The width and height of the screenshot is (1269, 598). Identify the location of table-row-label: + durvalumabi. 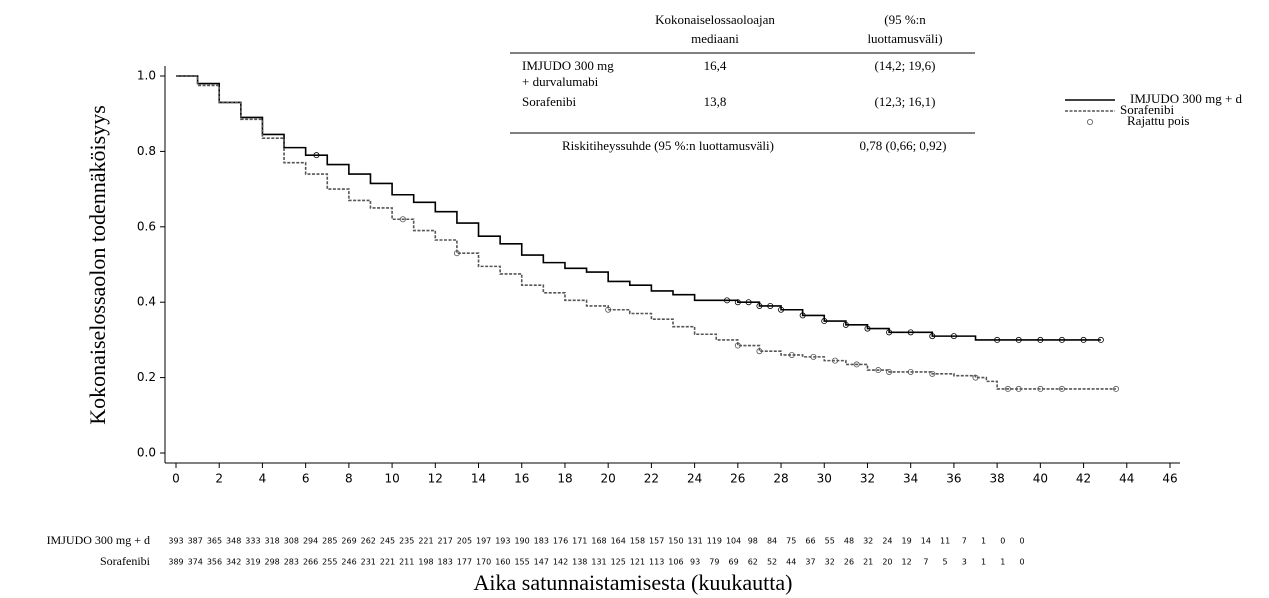
(560, 81).